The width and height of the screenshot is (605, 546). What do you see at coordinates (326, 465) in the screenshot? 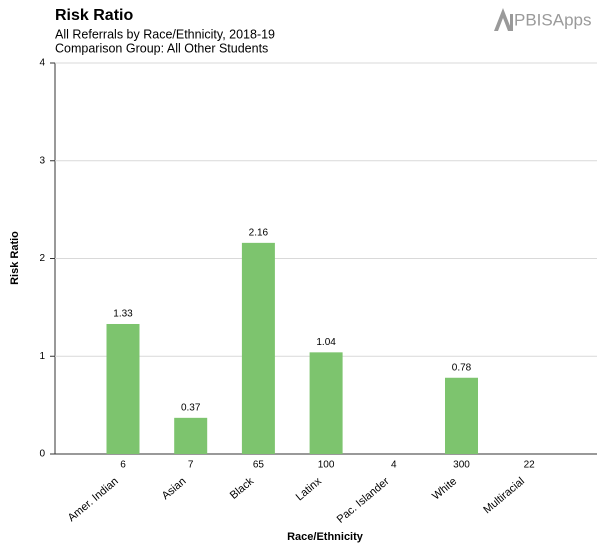
I see `count-label: 100` at bounding box center [326, 465].